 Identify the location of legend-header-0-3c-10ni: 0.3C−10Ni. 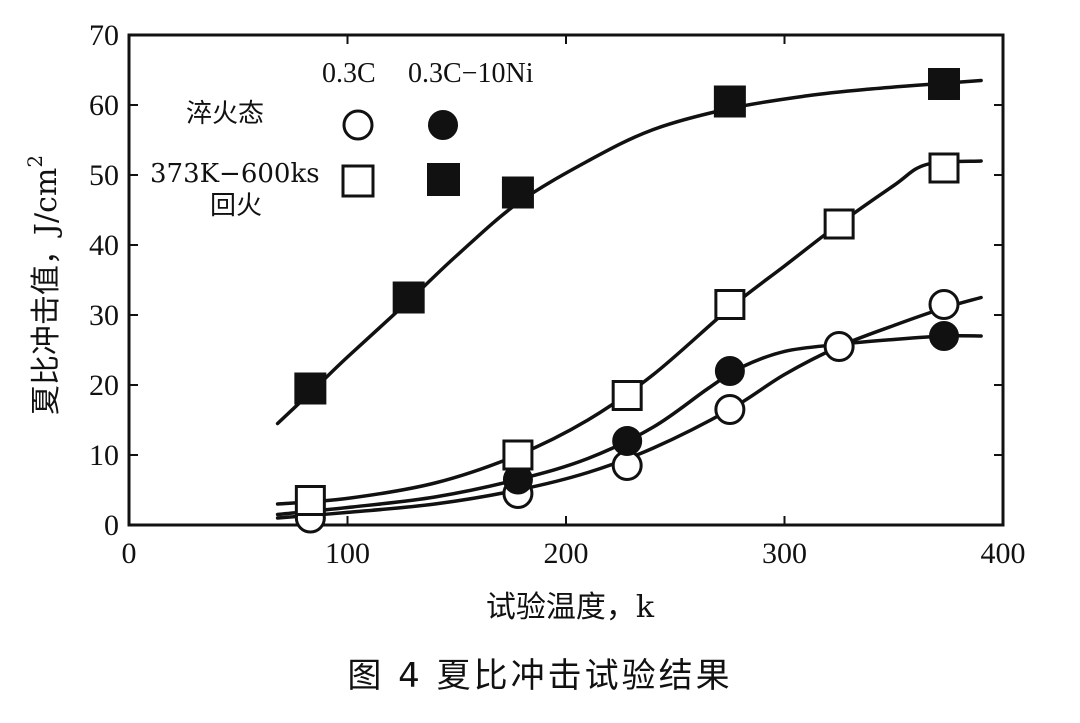
(471, 73).